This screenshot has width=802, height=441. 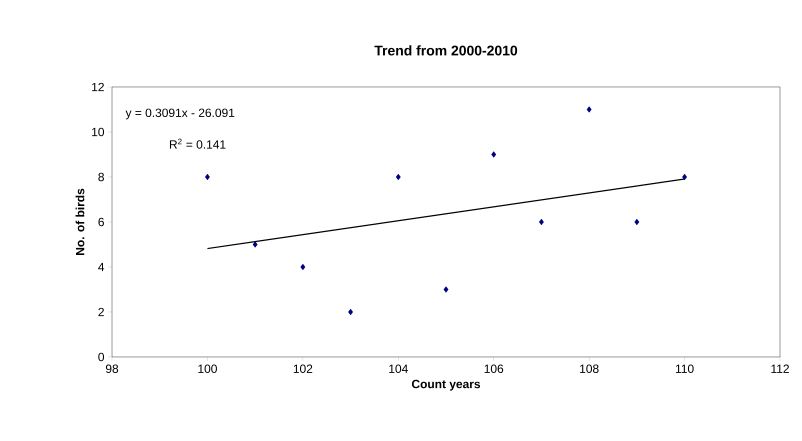 I want to click on x-axis-title: Count years, so click(x=446, y=385).